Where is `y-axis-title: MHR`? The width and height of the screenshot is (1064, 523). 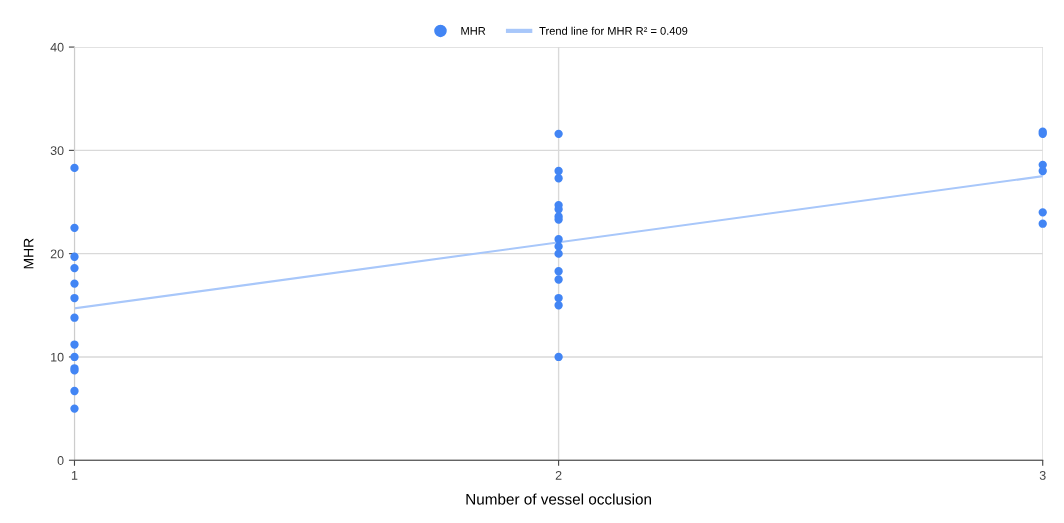
y-axis-title: MHR is located at coordinates (28, 253).